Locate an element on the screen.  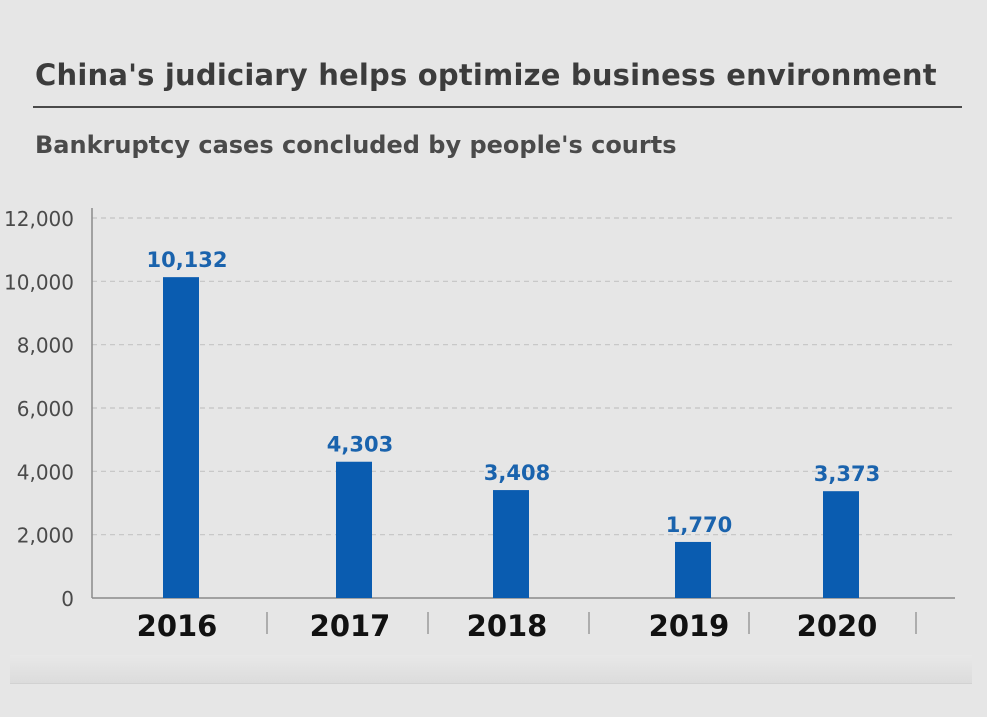
bar-value-label: 3,408 is located at coordinates (517, 473).